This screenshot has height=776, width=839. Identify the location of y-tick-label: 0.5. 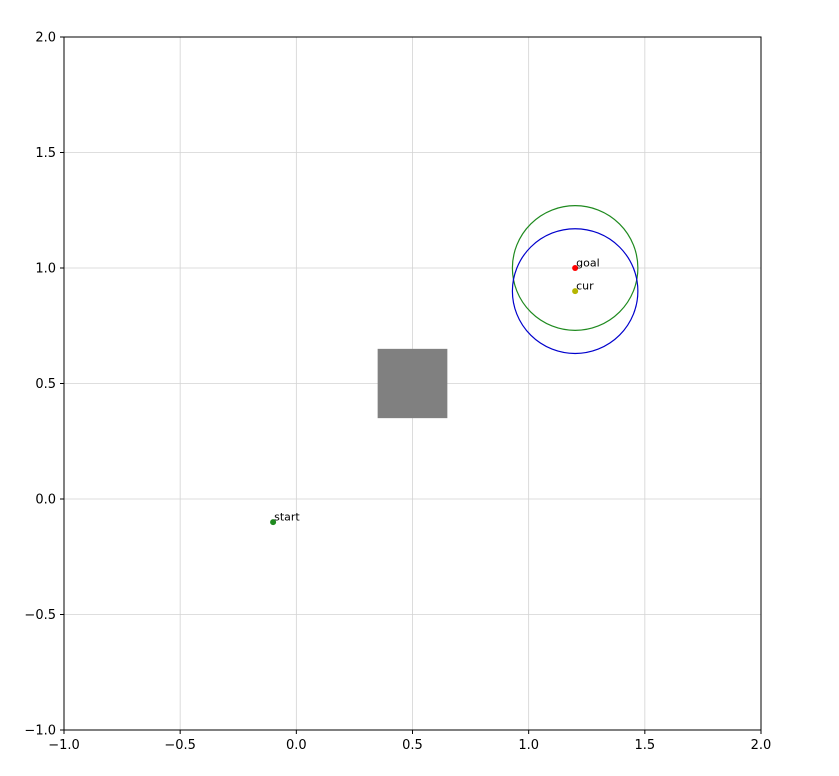
(45, 384).